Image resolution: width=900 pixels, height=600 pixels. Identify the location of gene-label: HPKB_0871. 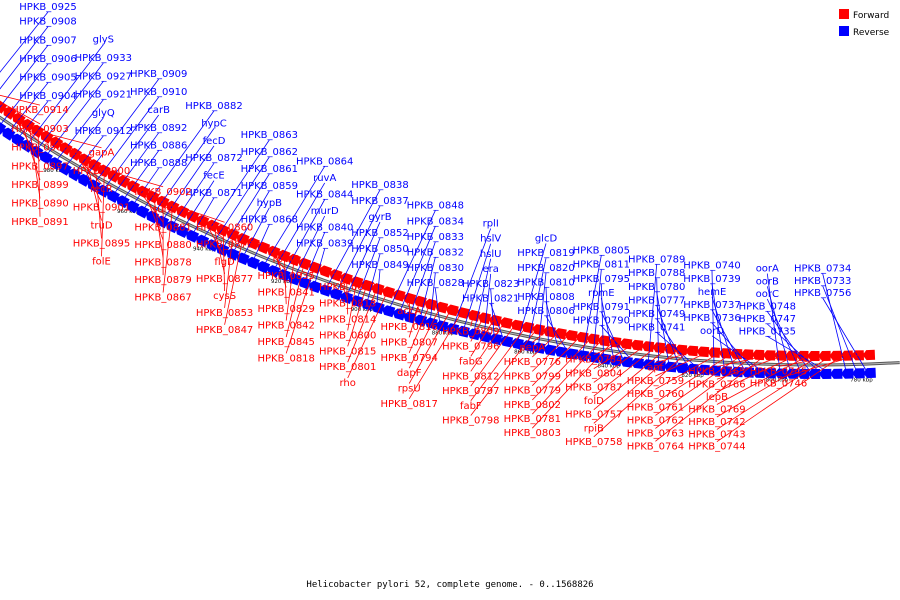
(213, 193).